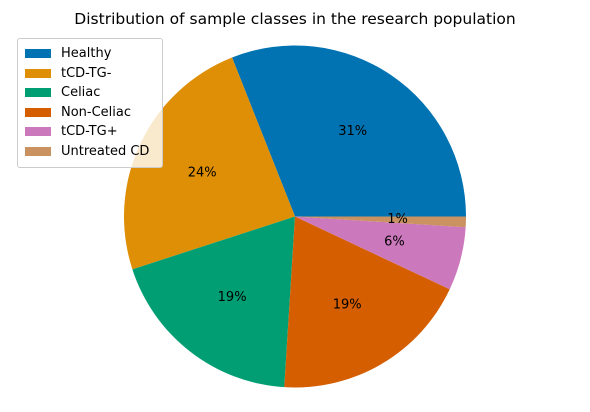  What do you see at coordinates (394, 242) in the screenshot?
I see `pie-slice-label: 6%` at bounding box center [394, 242].